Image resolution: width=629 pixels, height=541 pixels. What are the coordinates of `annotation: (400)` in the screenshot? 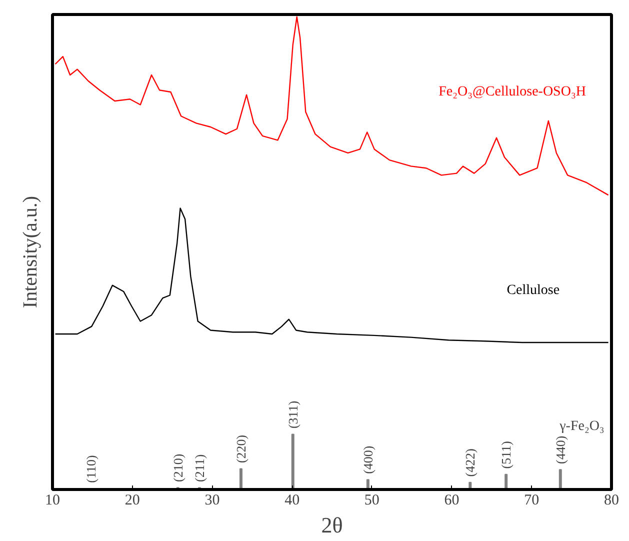 It's located at (368, 460).